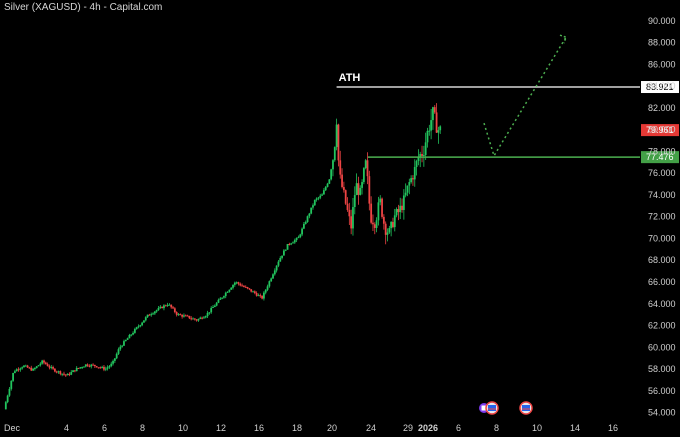 The image size is (680, 437). What do you see at coordinates (662, 304) in the screenshot?
I see `price-tick-label: 64.000` at bounding box center [662, 304].